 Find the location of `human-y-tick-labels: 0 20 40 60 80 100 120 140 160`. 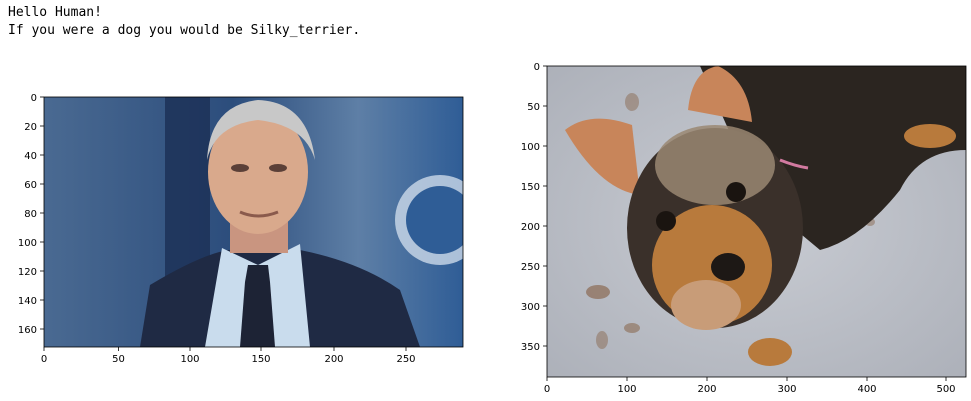

human-y-tick-labels: 0 20 40 60 80 100 120 140 160 is located at coordinates (27, 214).